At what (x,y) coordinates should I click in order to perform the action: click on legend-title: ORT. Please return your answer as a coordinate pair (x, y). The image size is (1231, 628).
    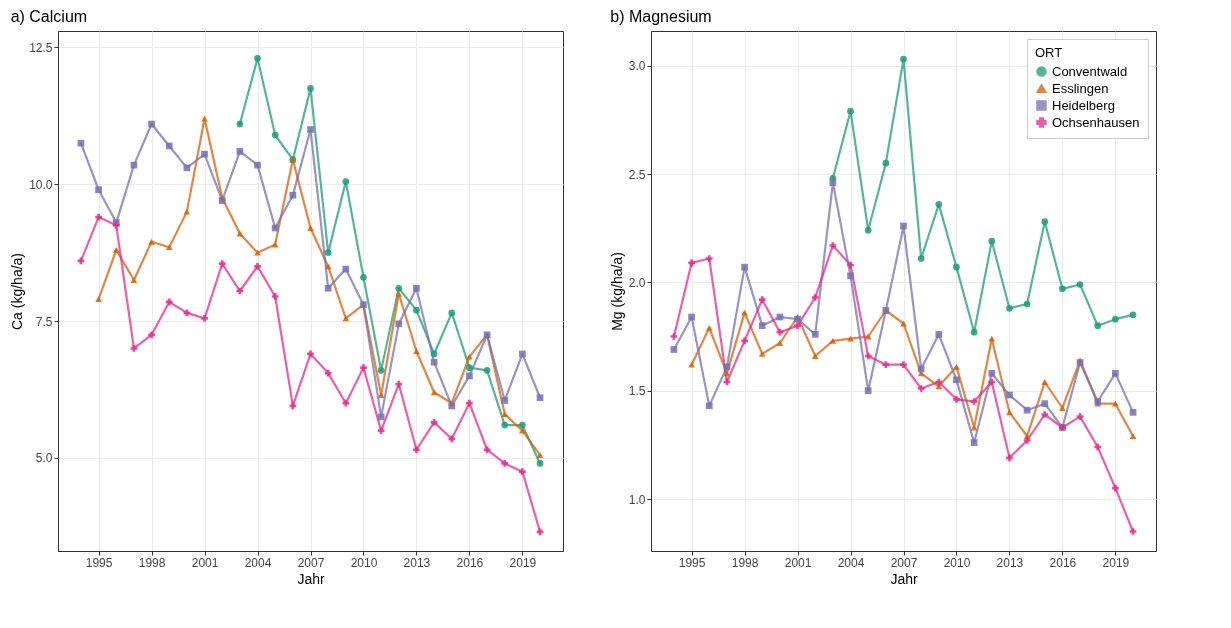
    Looking at the image, I should click on (1049, 52).